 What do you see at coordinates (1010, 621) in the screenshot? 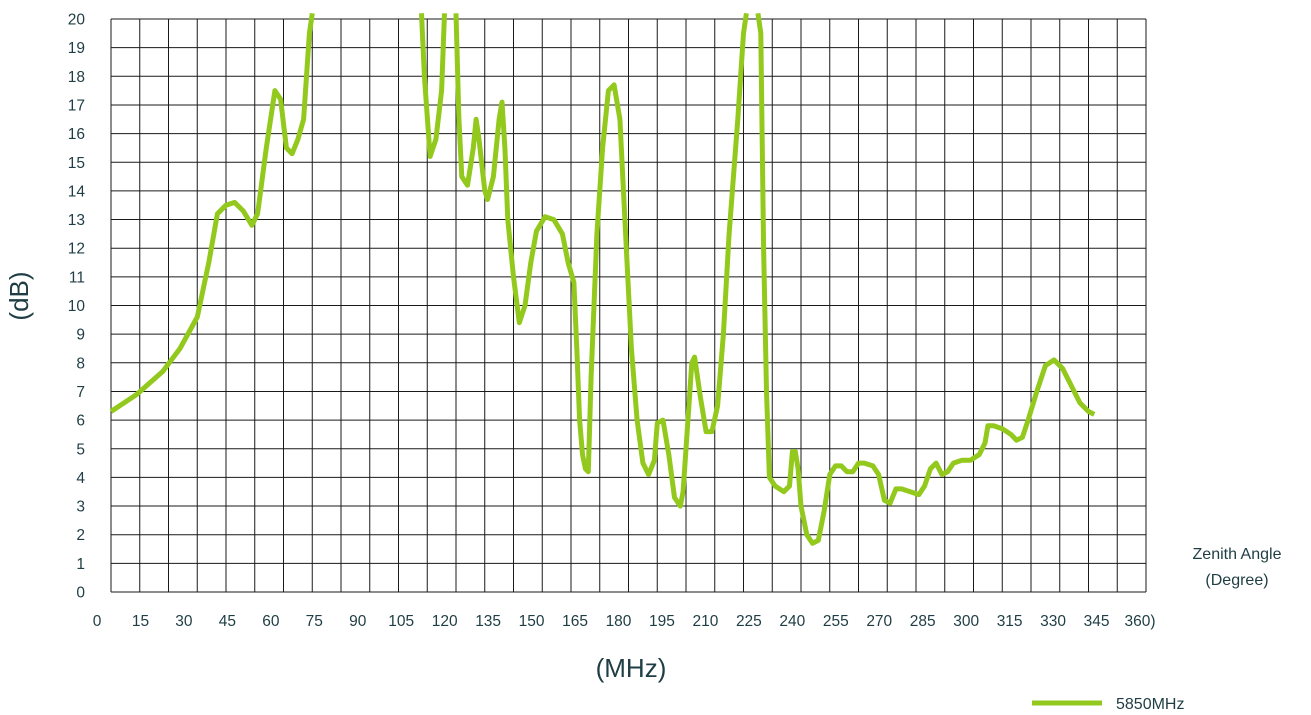
I see `x-tick-label: 315` at bounding box center [1010, 621].